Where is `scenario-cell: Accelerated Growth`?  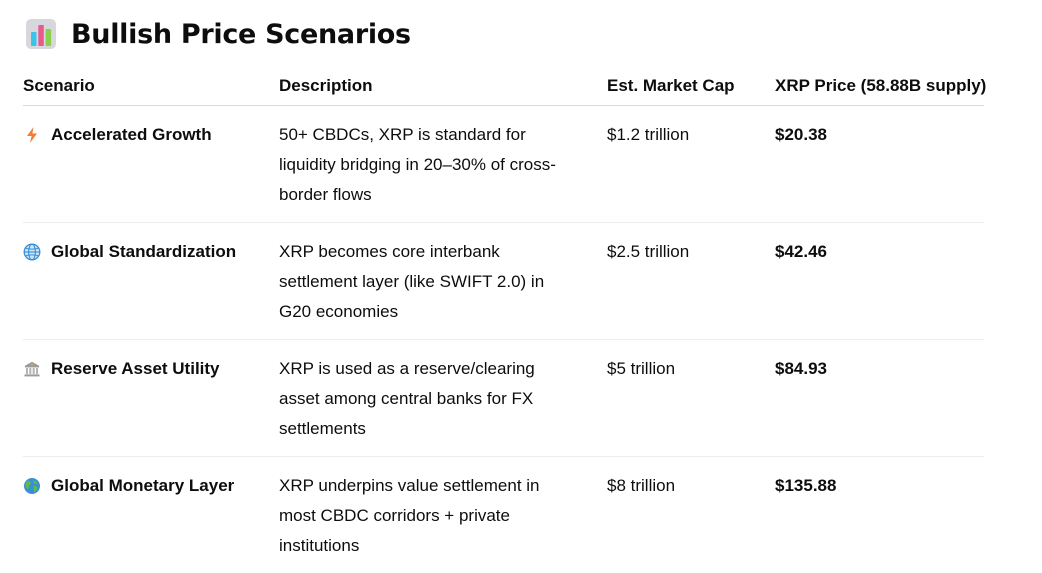
scenario-cell: Accelerated Growth is located at coordinates (151, 164).